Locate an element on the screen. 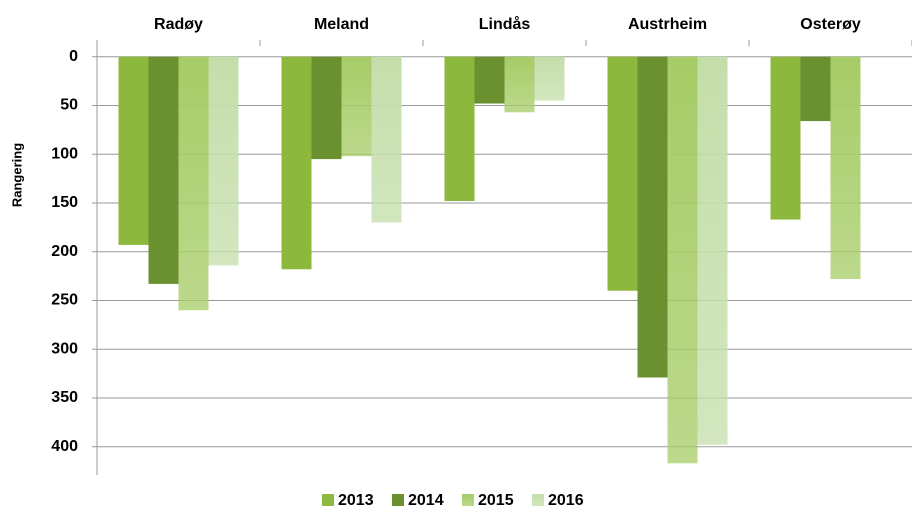 This screenshot has height=511, width=912. legend-label: 2014 is located at coordinates (426, 500).